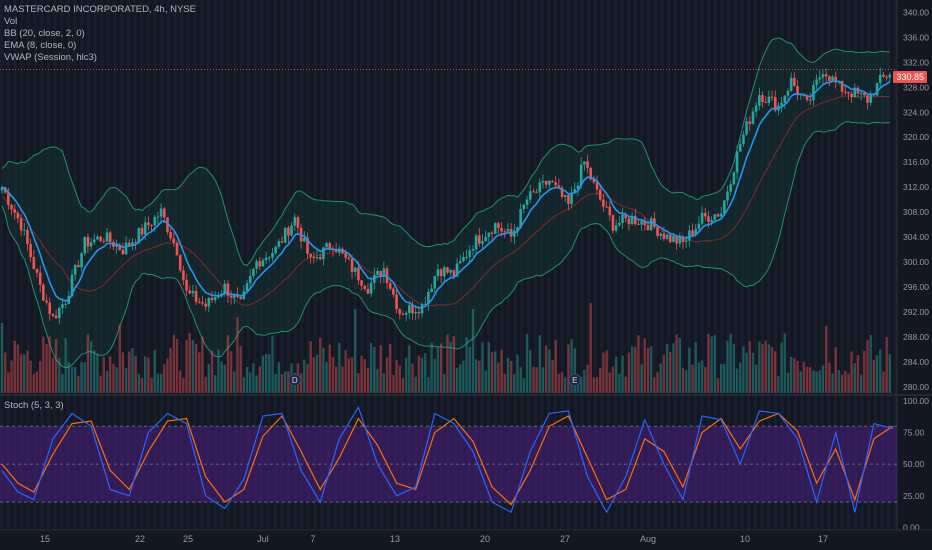  I want to click on legend-vol: Vol, so click(11, 21).